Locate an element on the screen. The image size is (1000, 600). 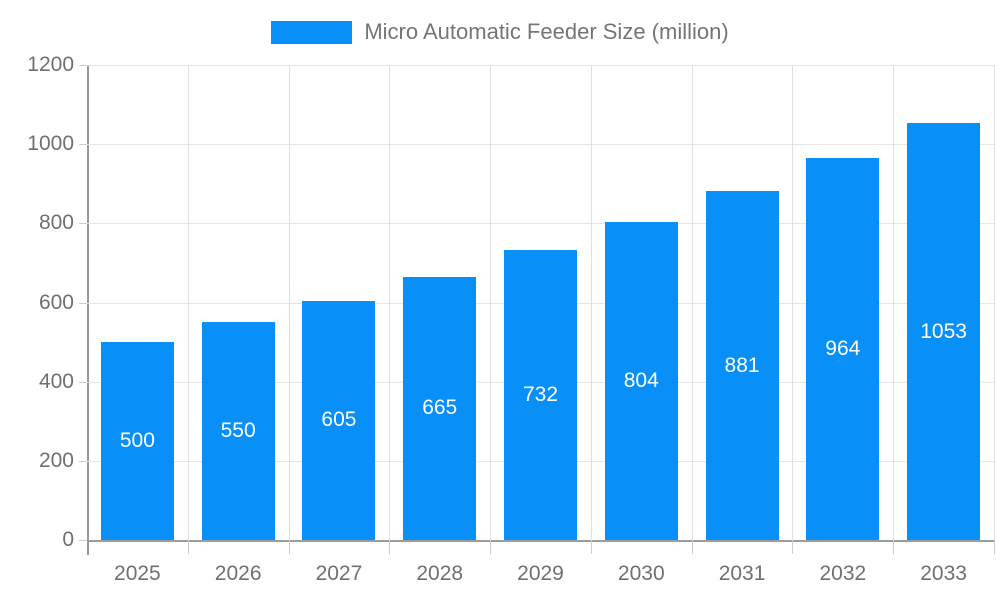
y-tick-label: 1000 is located at coordinates (50, 144).